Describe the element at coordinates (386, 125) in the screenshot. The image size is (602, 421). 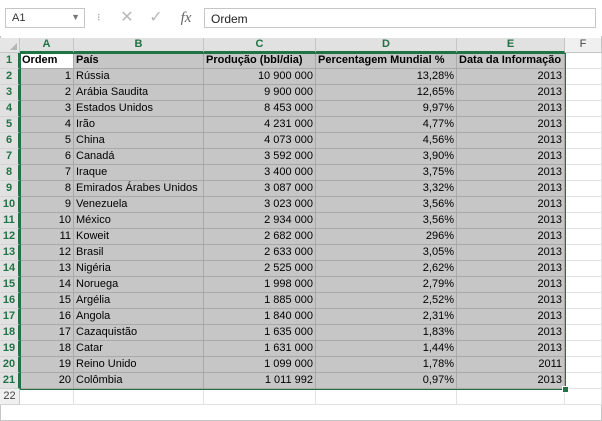
I see `table-cell: 4,77%` at that location.